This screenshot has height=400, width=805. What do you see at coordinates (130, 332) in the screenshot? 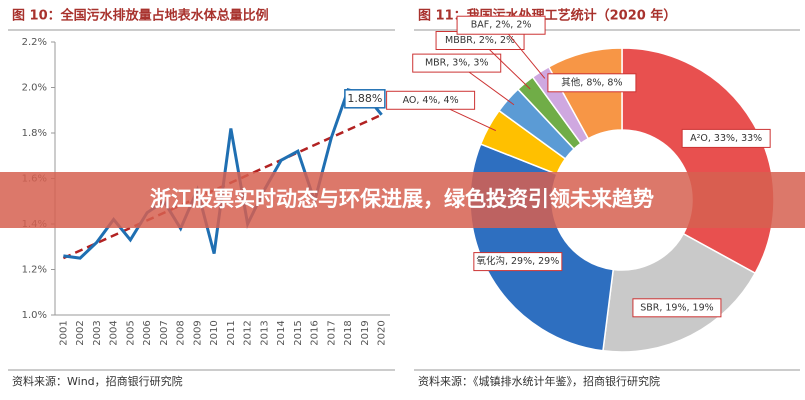
I see `x-tick-label: 2005` at bounding box center [130, 332].